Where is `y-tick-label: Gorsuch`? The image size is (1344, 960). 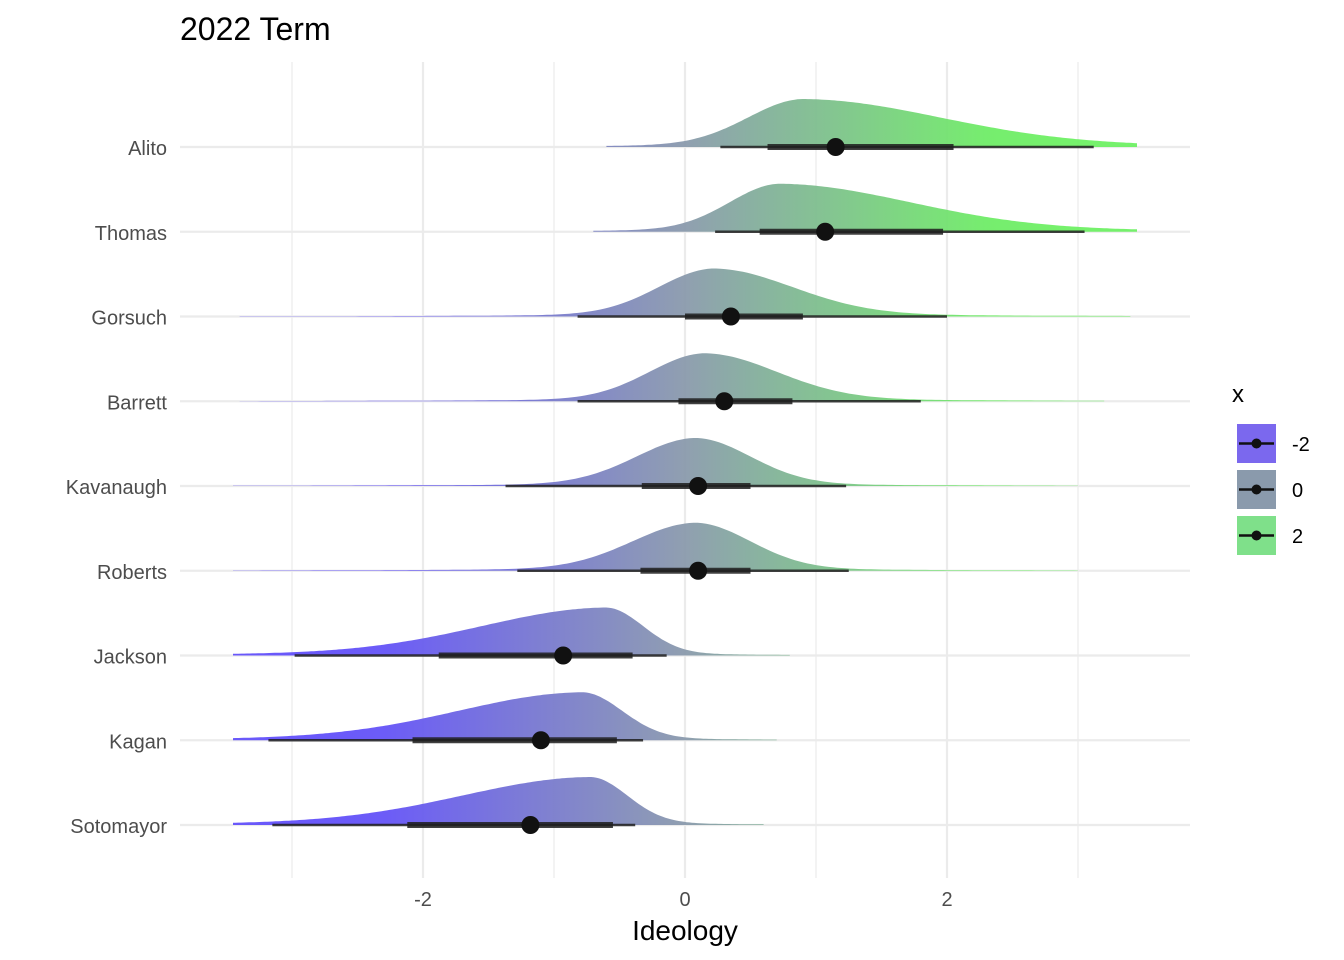 y-tick-label: Gorsuch is located at coordinates (129, 319).